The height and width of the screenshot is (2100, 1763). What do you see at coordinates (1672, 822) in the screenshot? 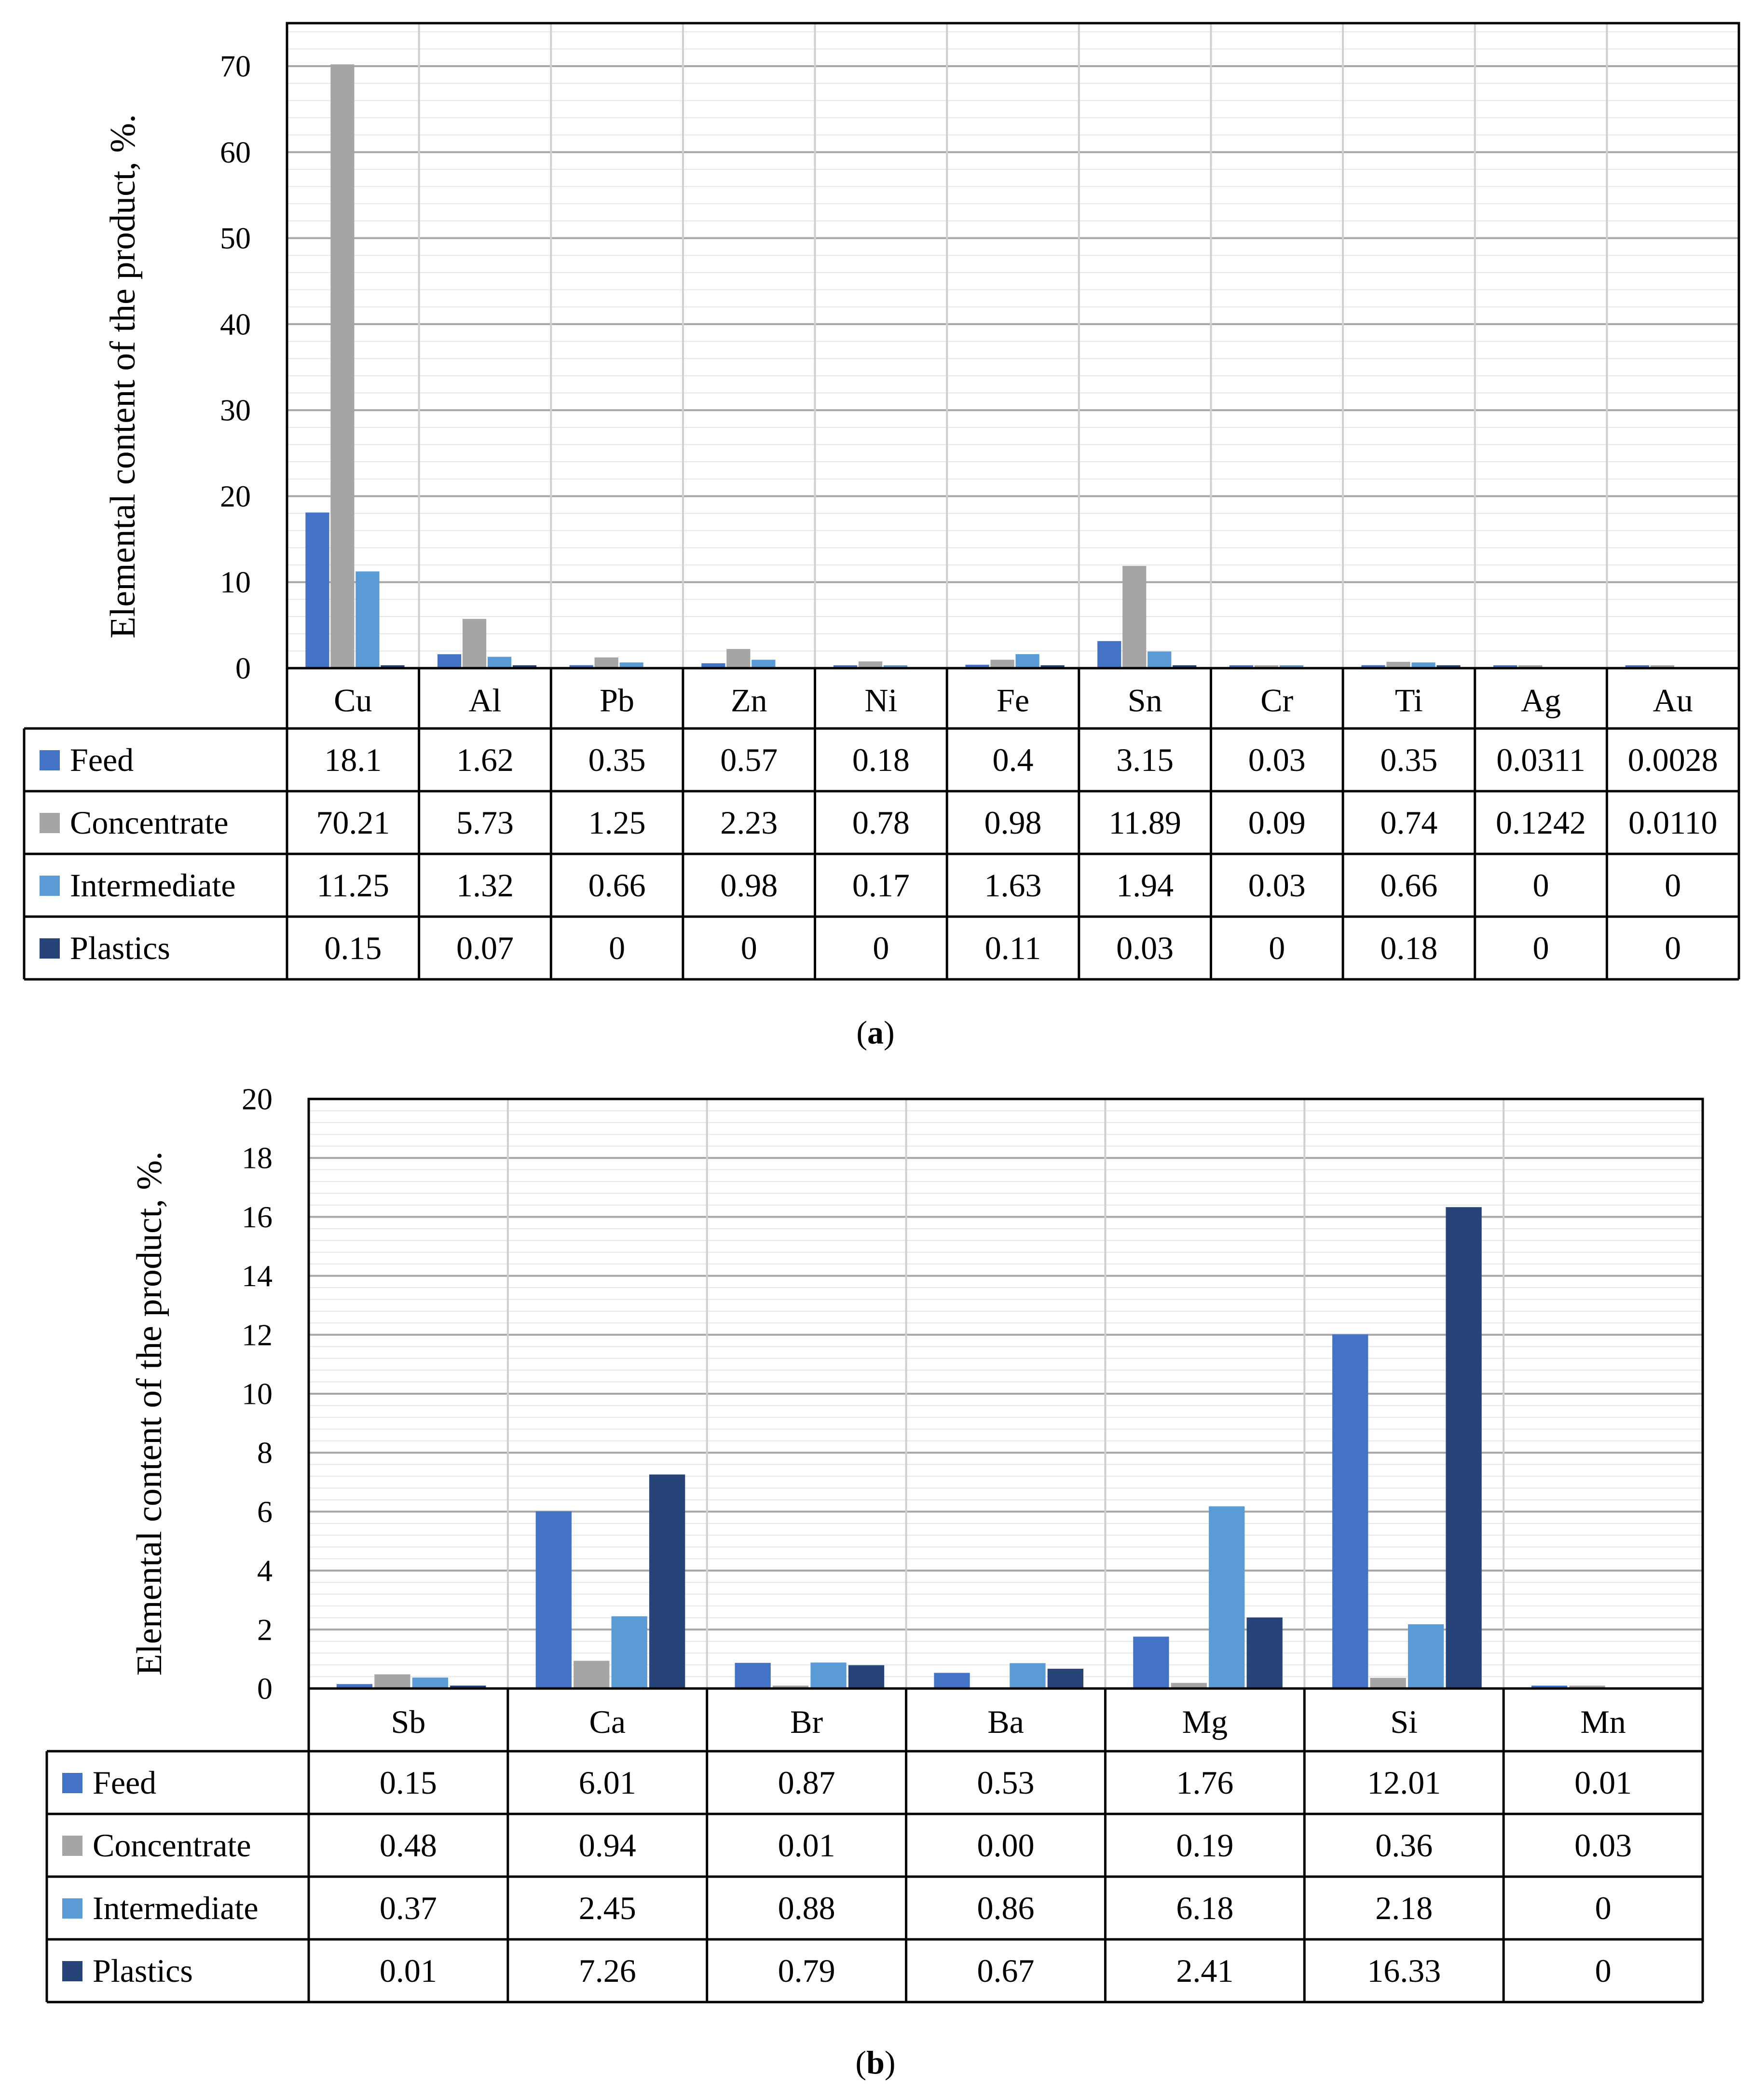
I see `data-value: 0.0110` at bounding box center [1672, 822].